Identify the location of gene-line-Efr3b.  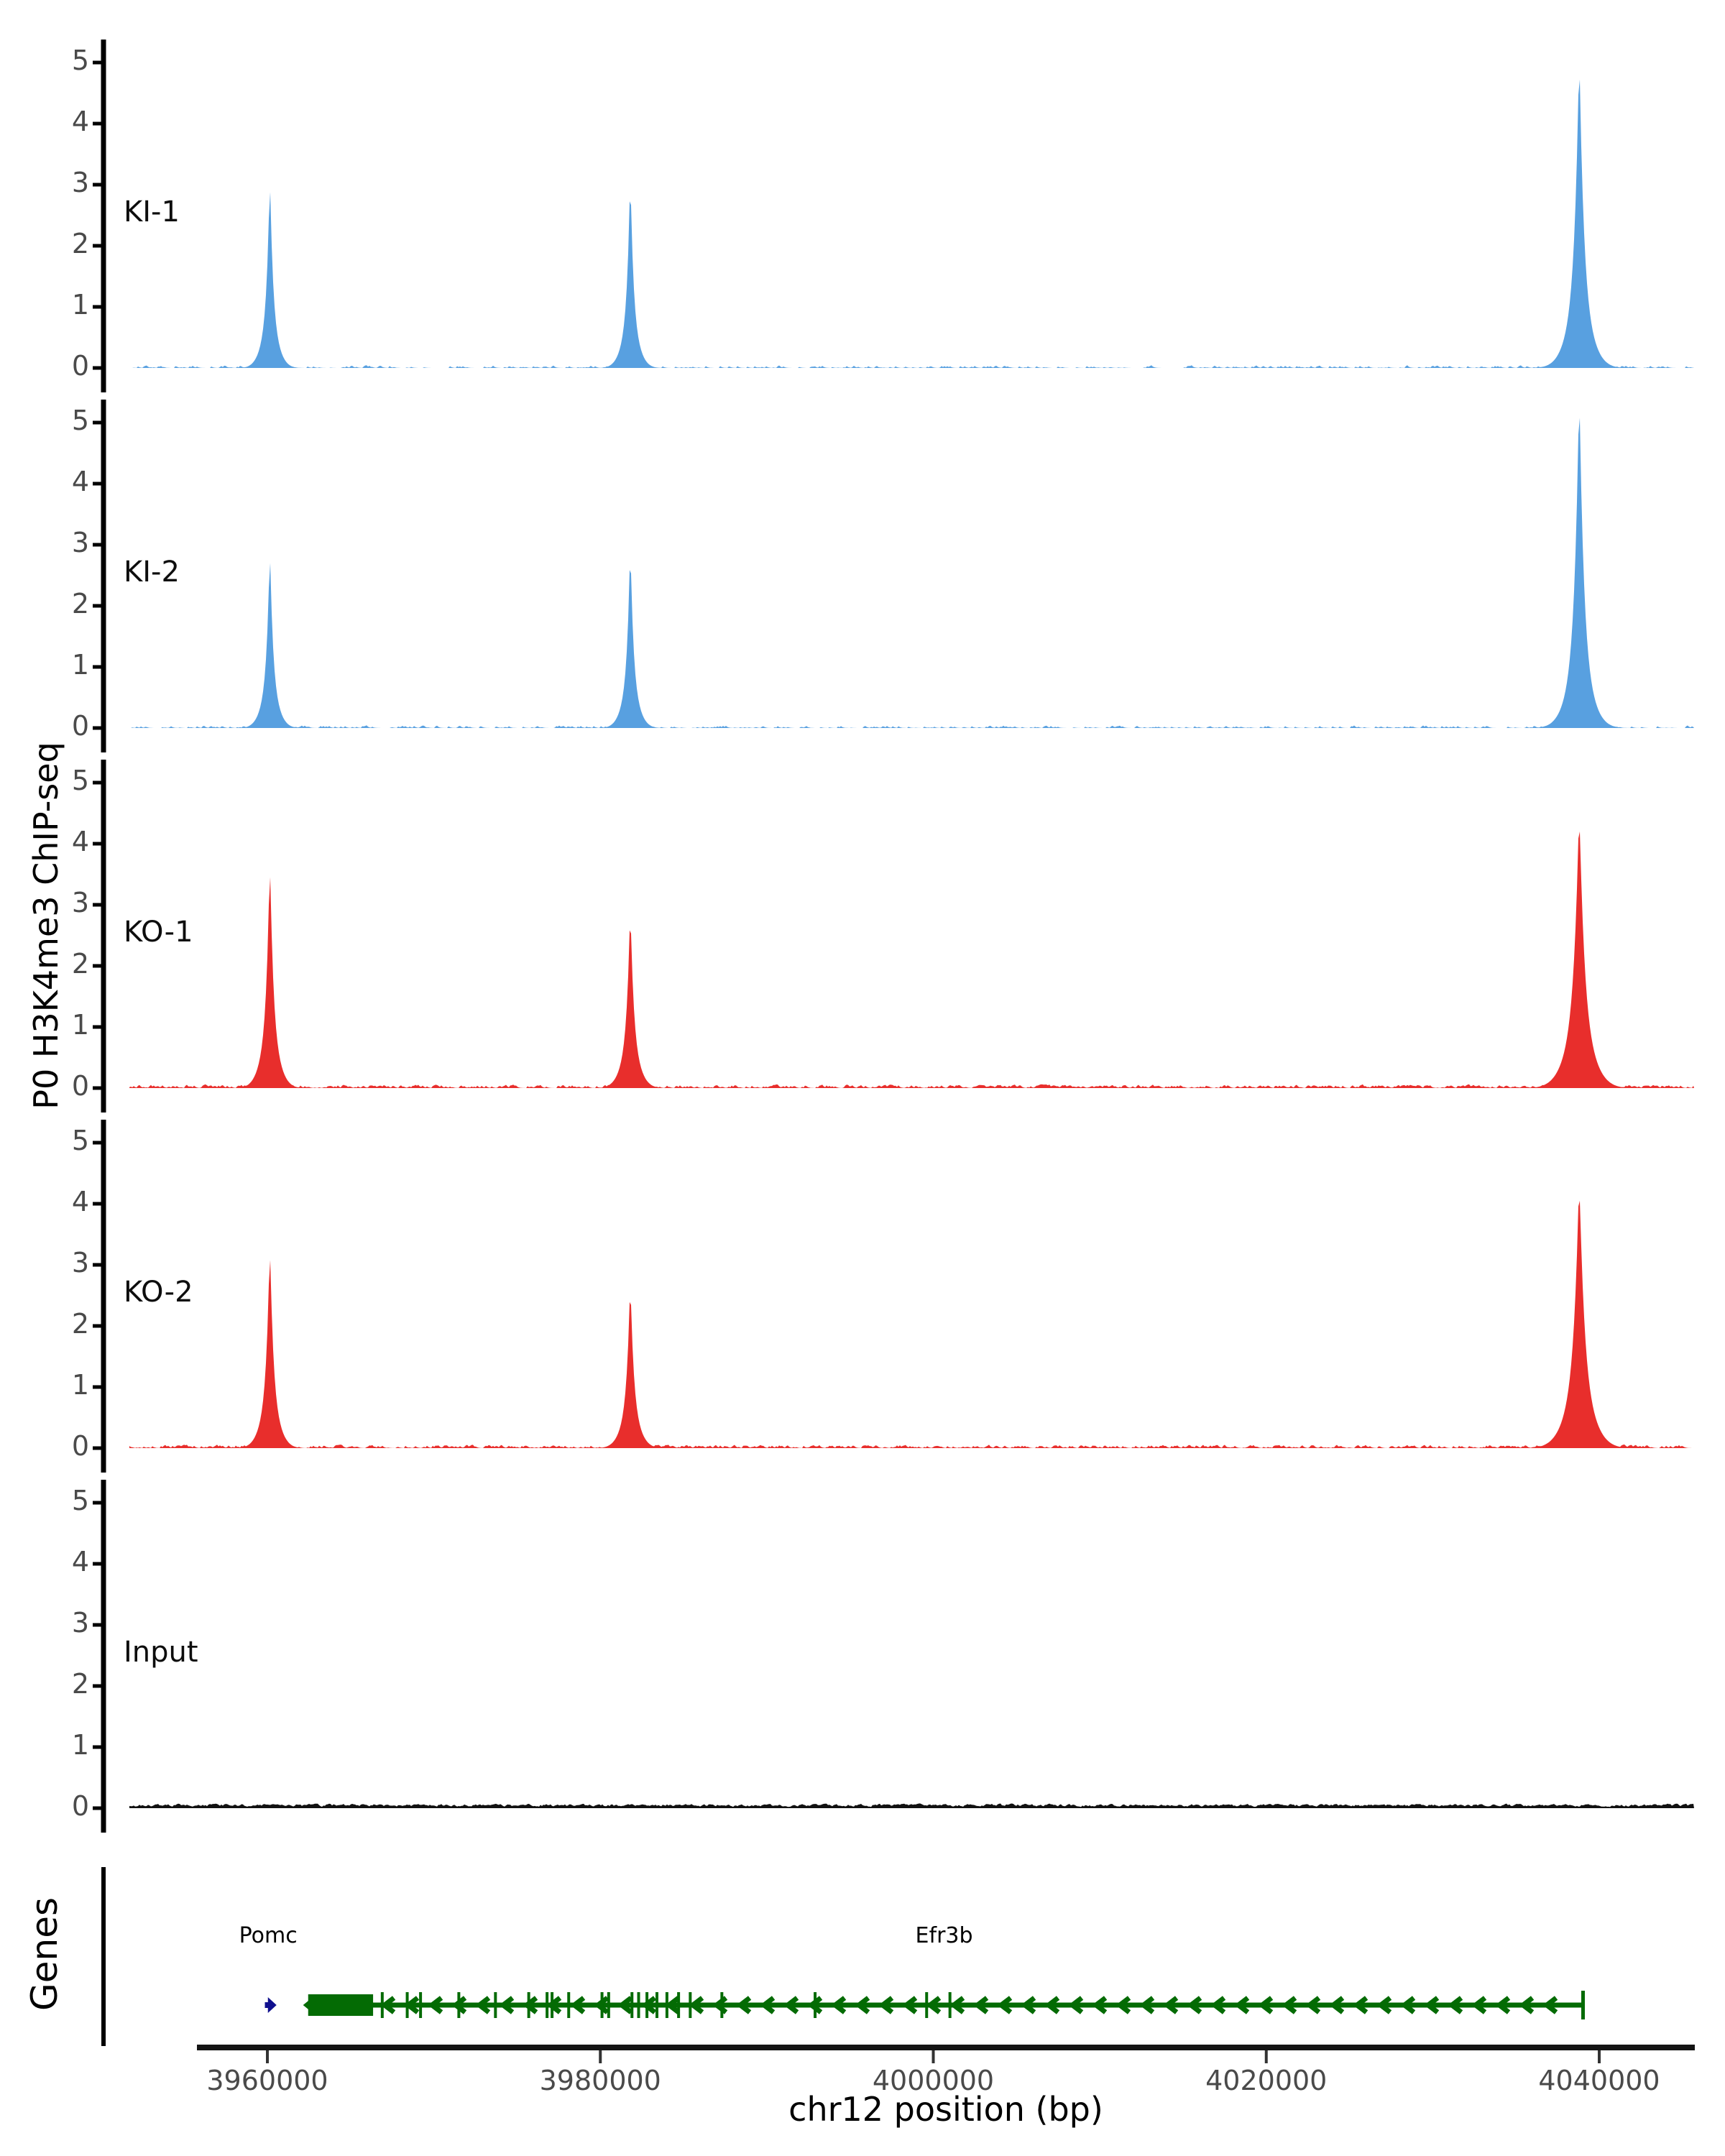
(944, 2005).